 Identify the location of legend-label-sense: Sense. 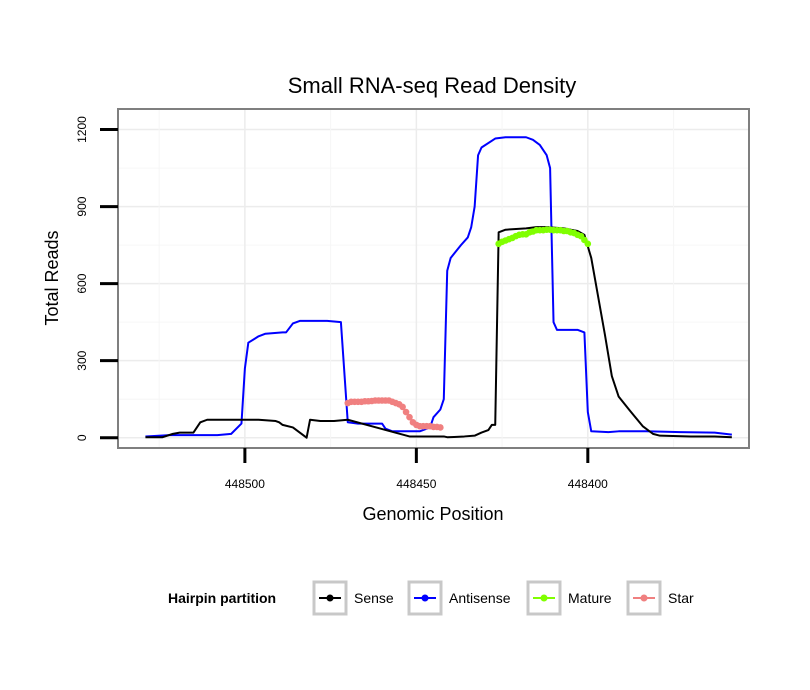
(374, 598).